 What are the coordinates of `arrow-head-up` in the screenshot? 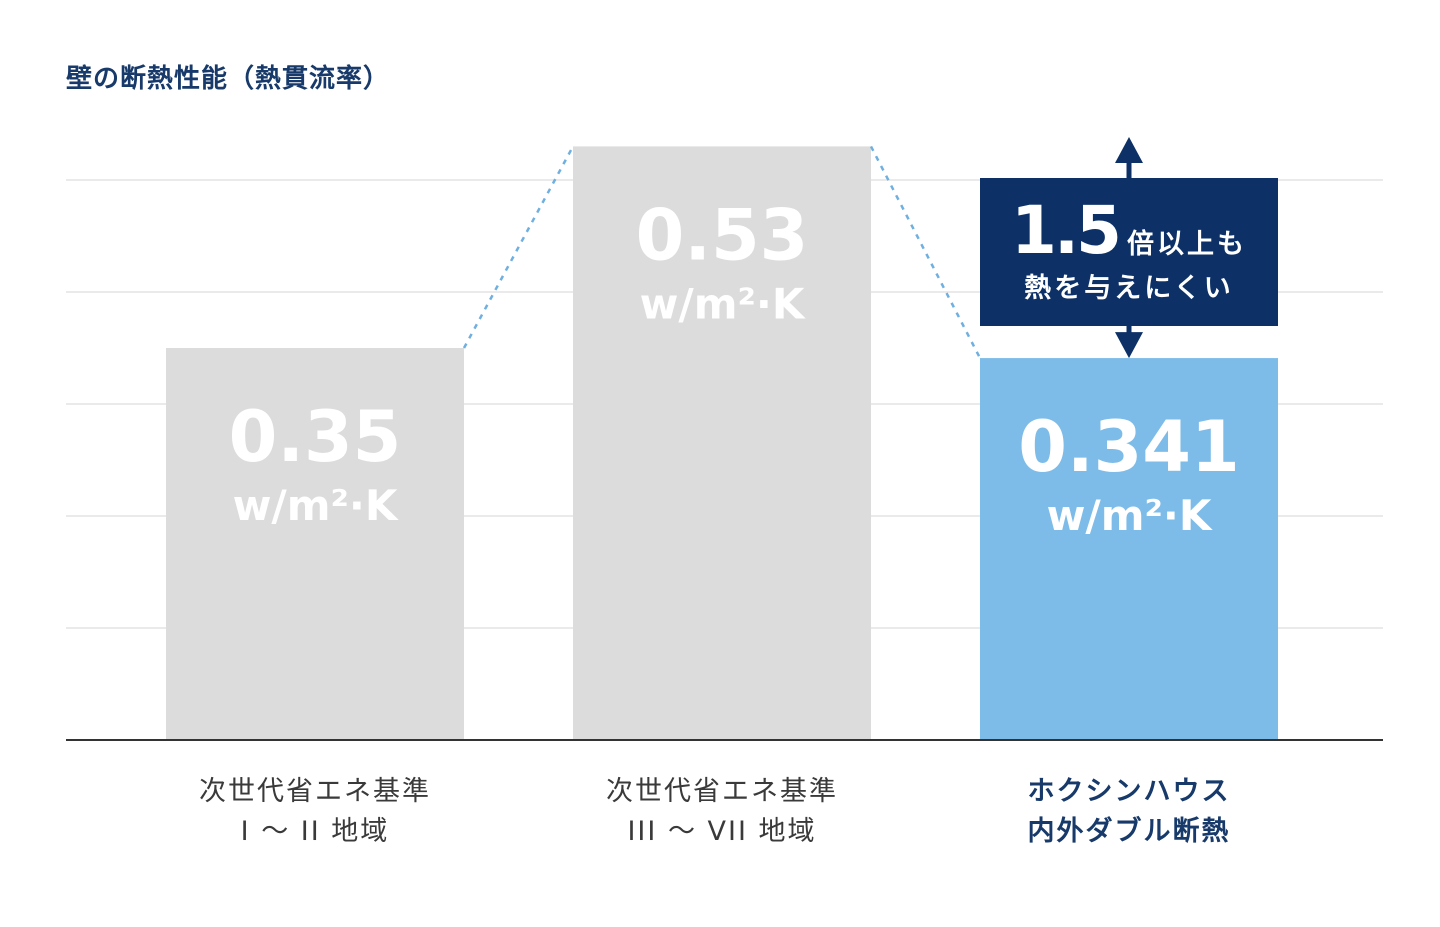 It's located at (1129, 150).